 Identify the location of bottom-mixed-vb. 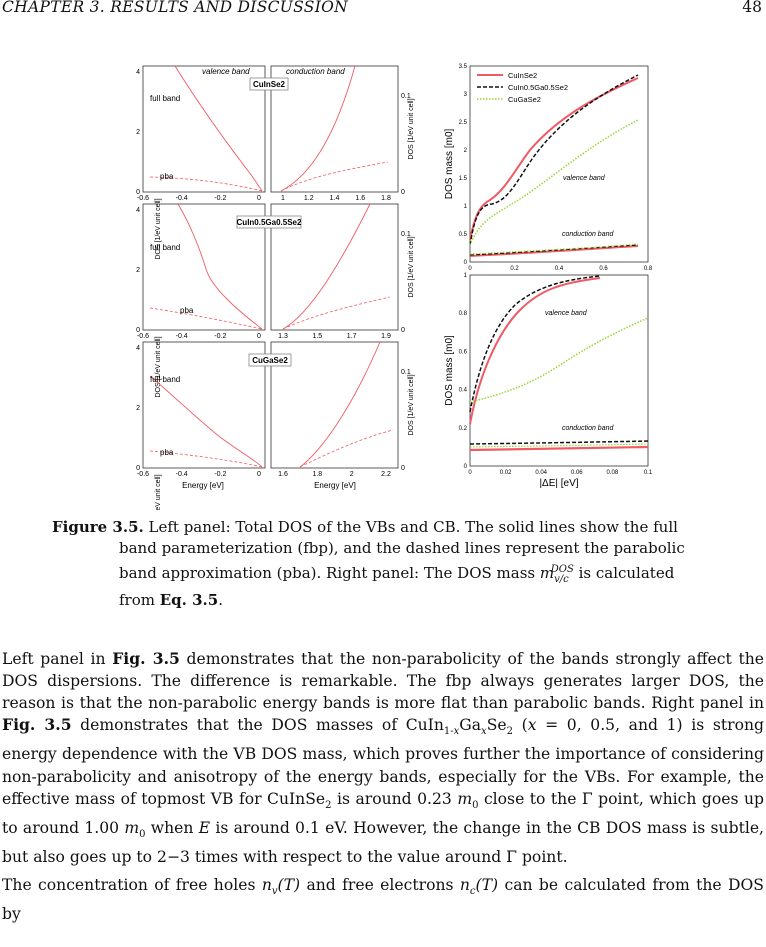
(535, 344).